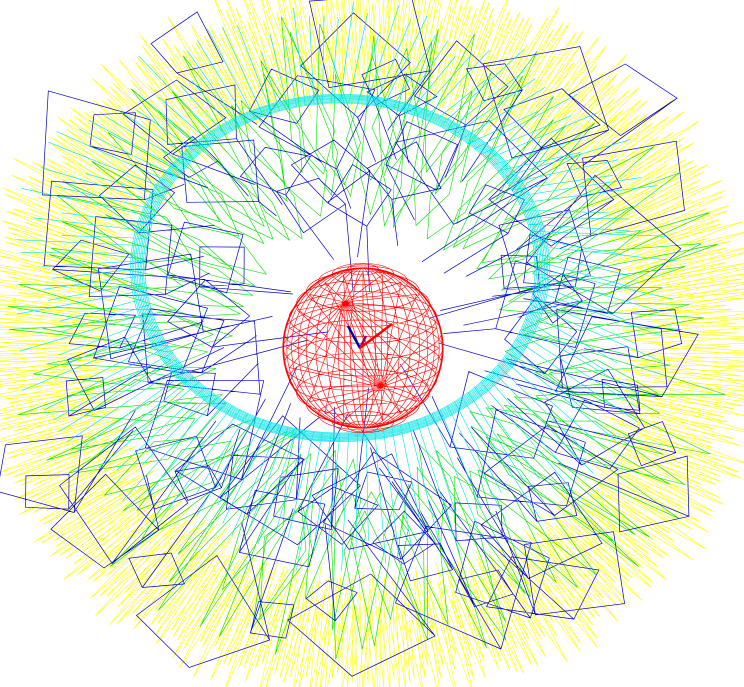 Image resolution: width=744 pixels, height=687 pixels. I want to click on wireframe-sphere, so click(363, 348).